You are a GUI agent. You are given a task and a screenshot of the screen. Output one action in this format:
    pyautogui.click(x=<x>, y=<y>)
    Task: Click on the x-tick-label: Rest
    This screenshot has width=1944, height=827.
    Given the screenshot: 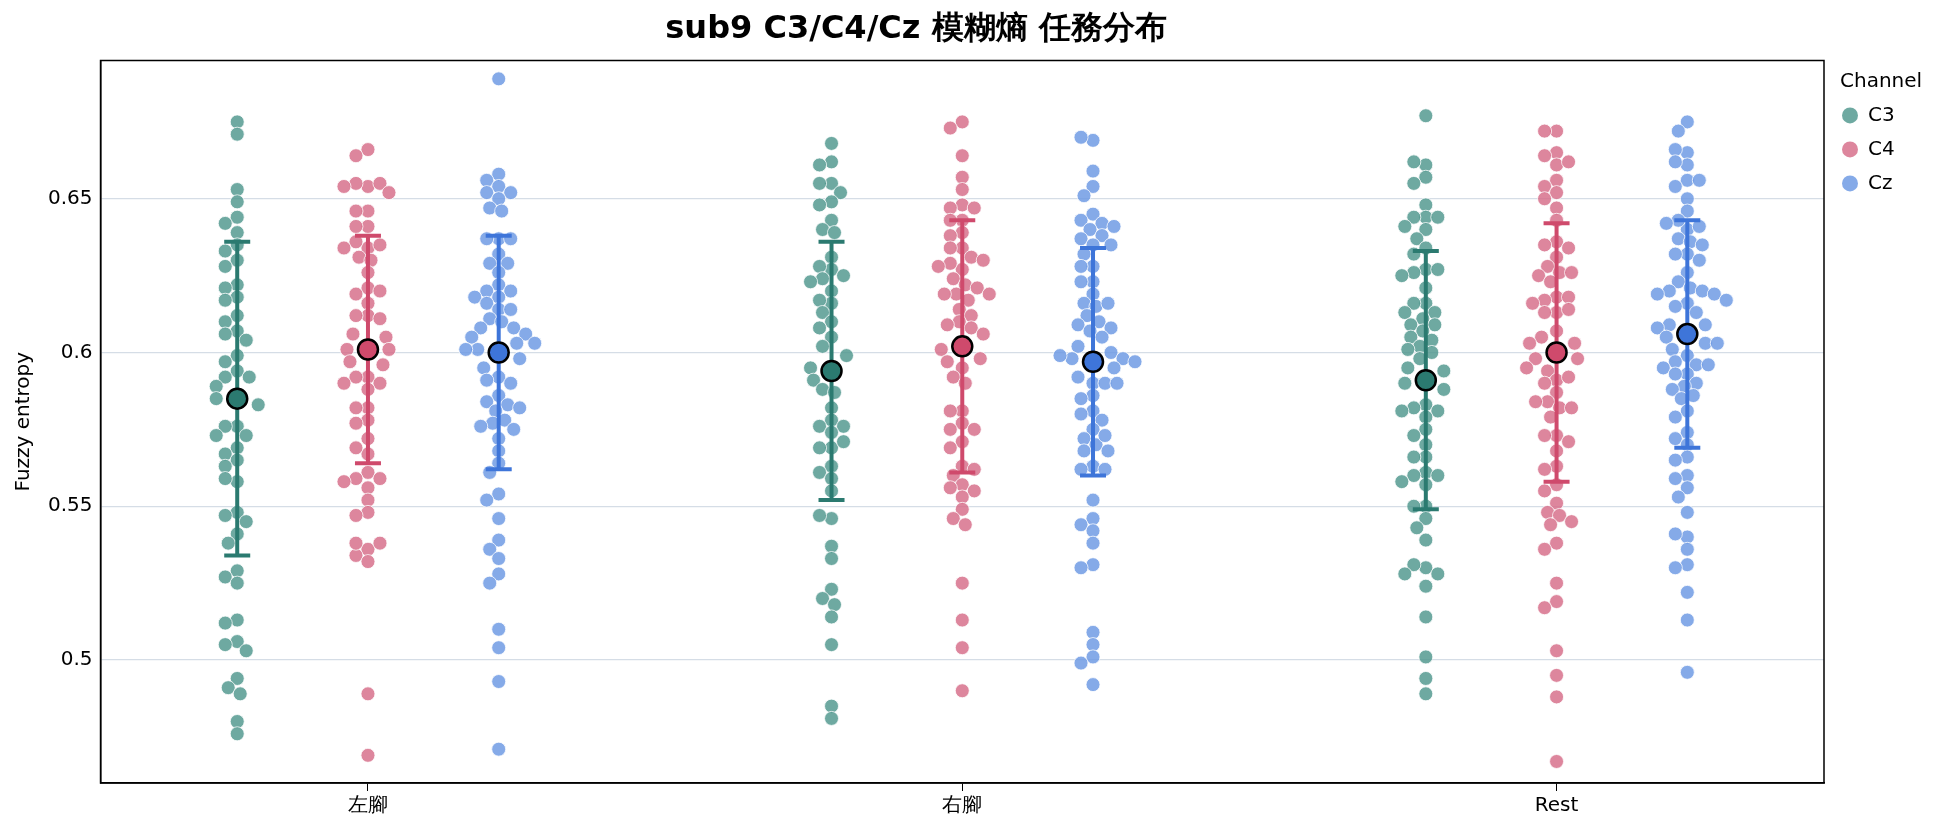 What is the action you would take?
    pyautogui.click(x=1556, y=804)
    